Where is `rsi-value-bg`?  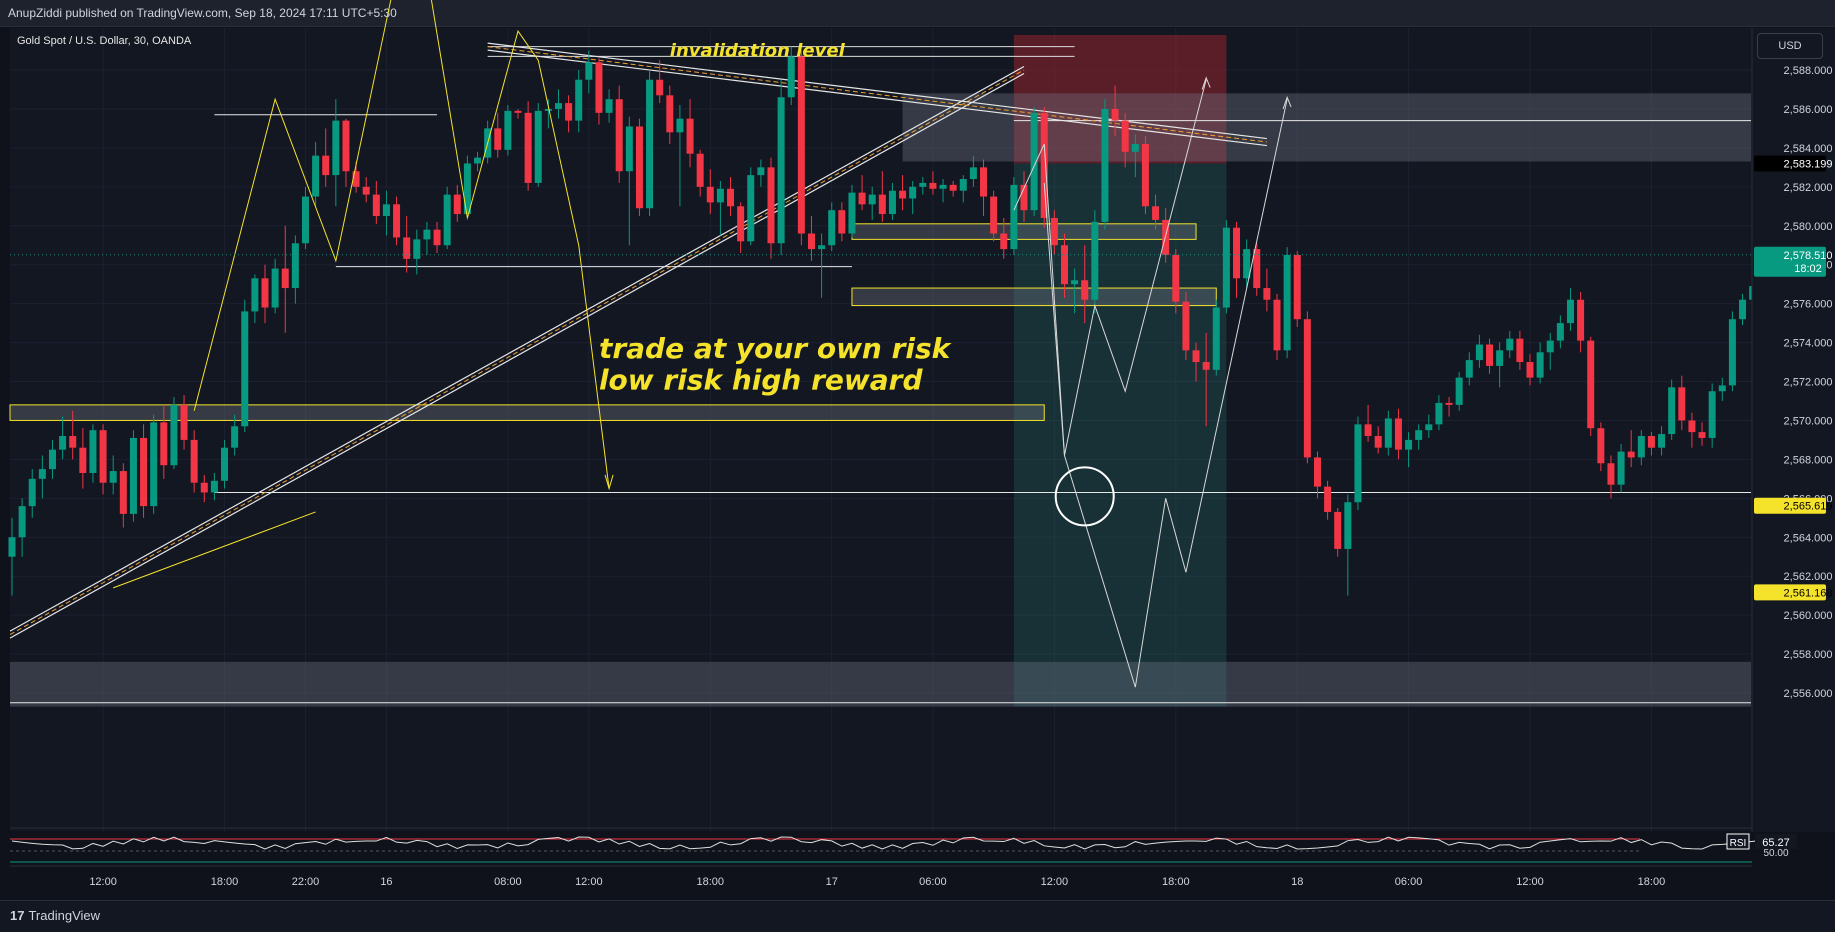 rsi-value-bg is located at coordinates (1776, 841).